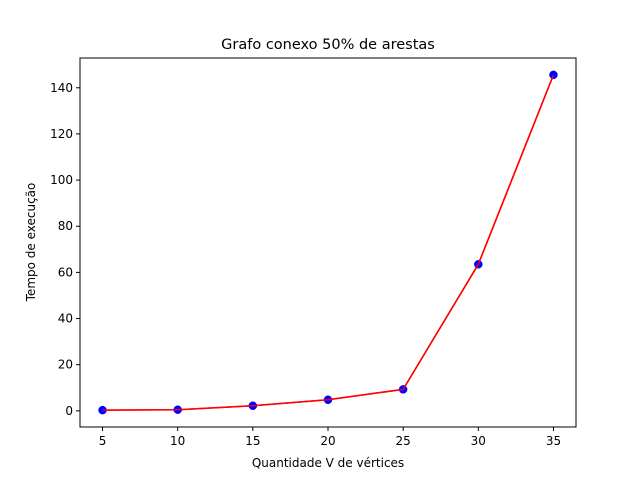 This screenshot has width=640, height=480. I want to click on y-tick-label: 80, so click(65, 226).